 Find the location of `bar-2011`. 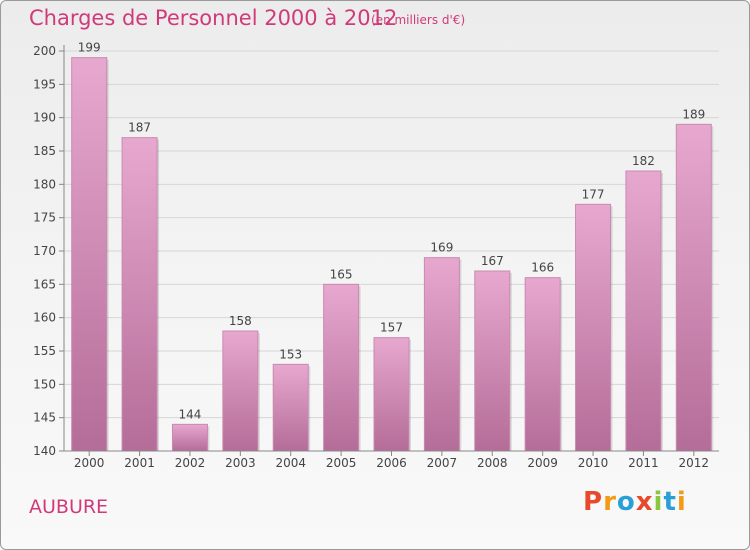

bar-2011 is located at coordinates (643, 311).